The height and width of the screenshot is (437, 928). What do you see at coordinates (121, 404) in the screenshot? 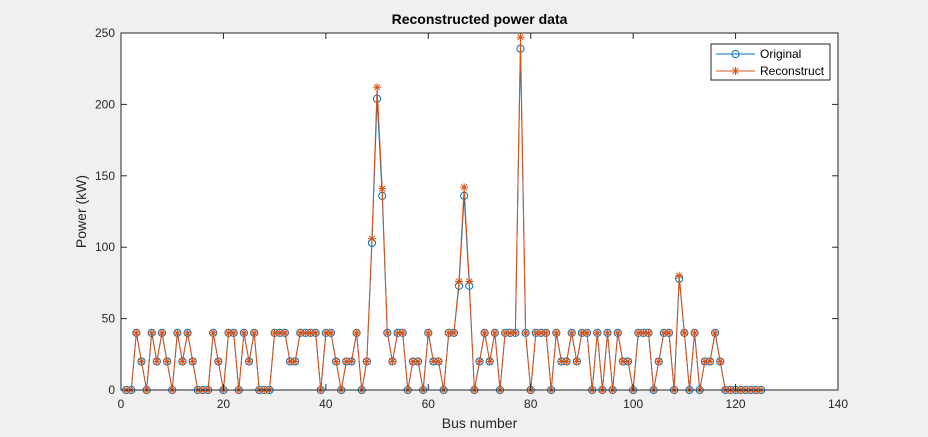
I see `x-tick-label: 0` at bounding box center [121, 404].